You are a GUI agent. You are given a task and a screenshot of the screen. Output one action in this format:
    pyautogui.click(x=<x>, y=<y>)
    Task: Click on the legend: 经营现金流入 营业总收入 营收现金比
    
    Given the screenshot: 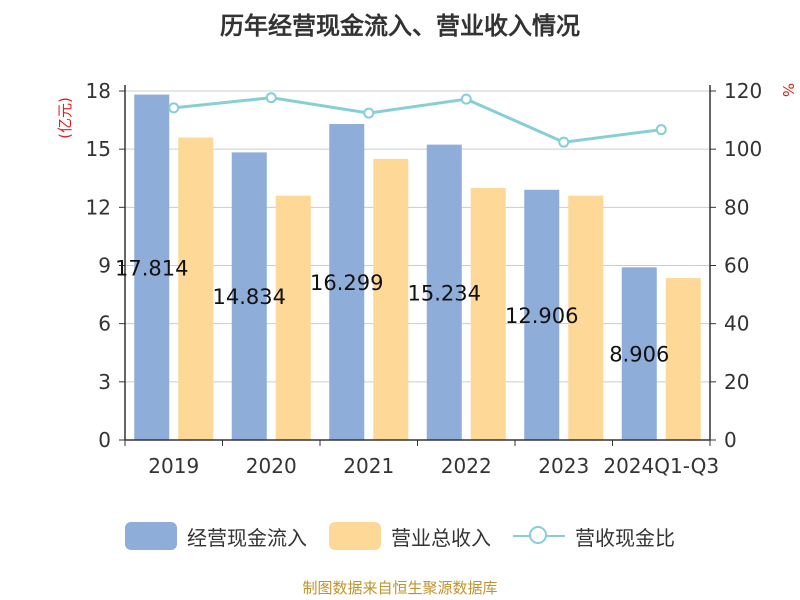 What is the action you would take?
    pyautogui.click(x=400, y=536)
    